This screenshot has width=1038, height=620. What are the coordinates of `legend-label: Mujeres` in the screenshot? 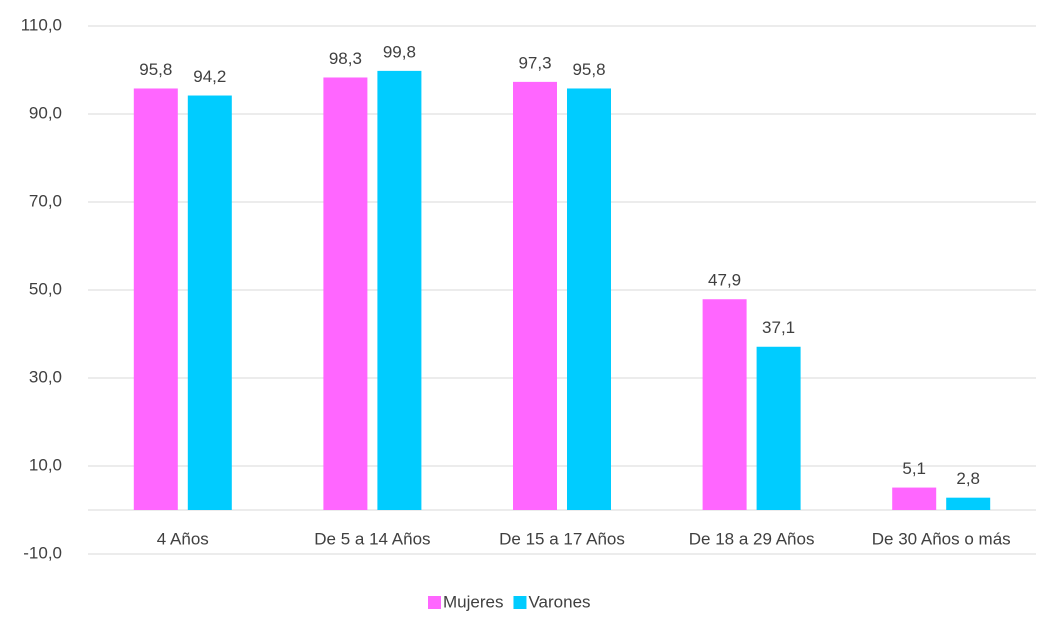 It's located at (473, 601).